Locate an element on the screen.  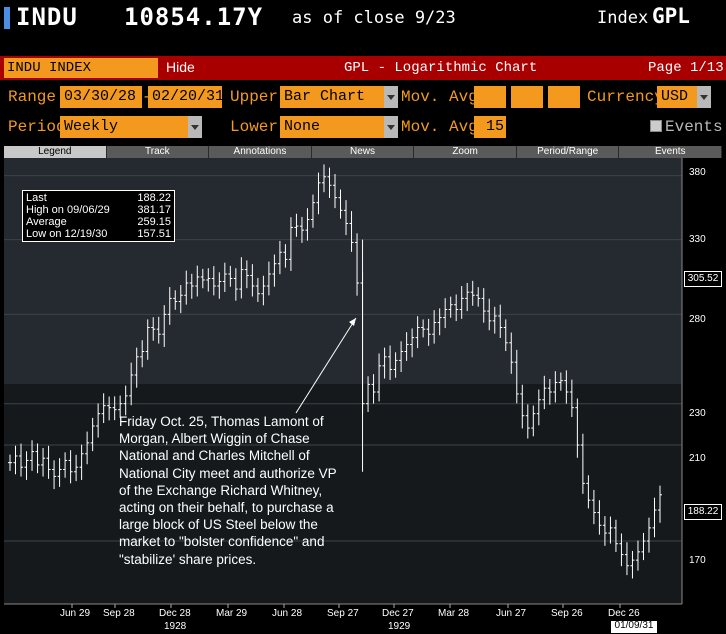
tab-annotations: Annotations is located at coordinates (260, 152).